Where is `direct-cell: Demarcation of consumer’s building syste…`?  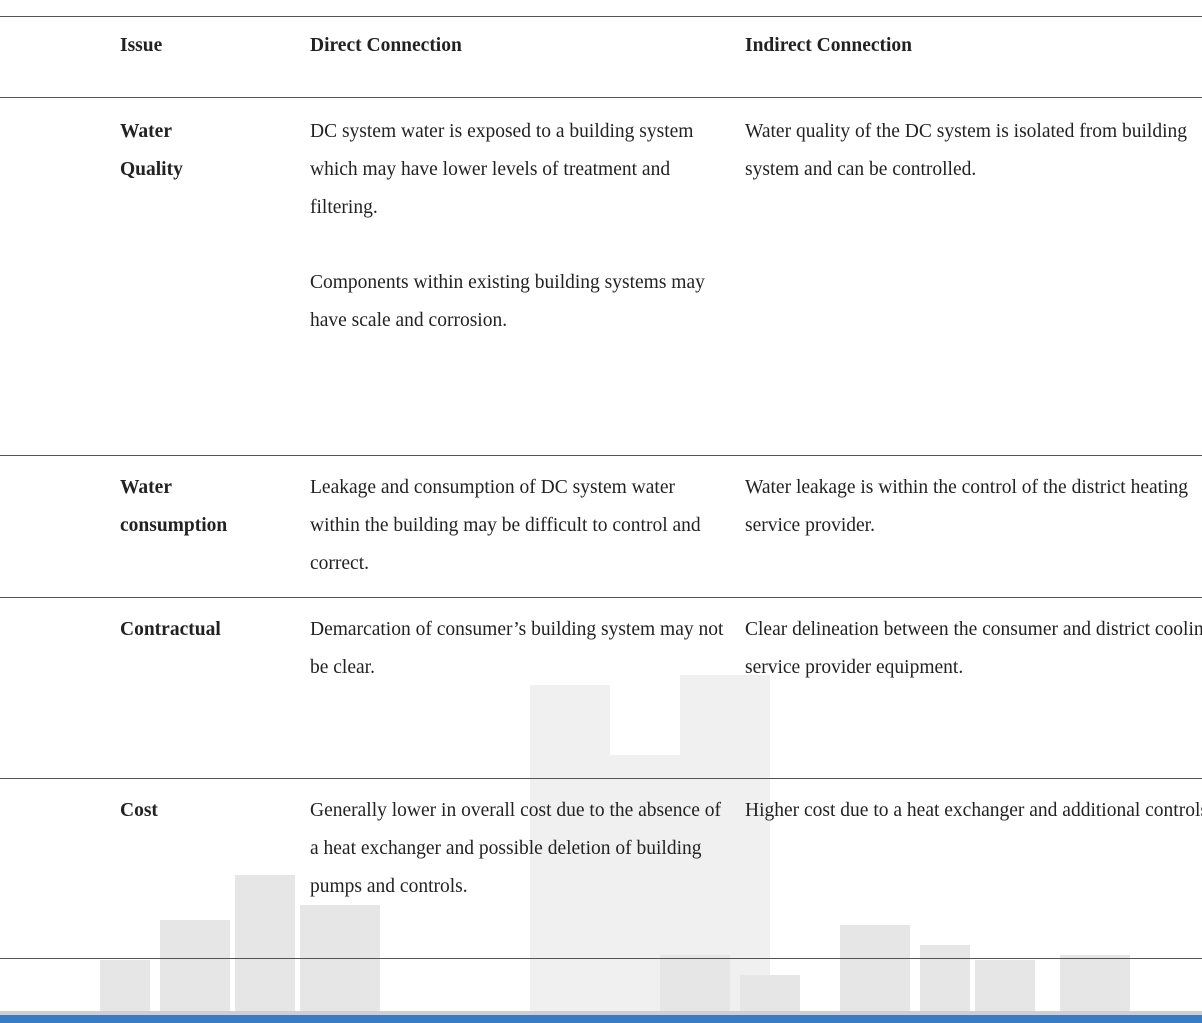
direct-cell: Demarcation of consumer’s building syste… is located at coordinates (517, 649).